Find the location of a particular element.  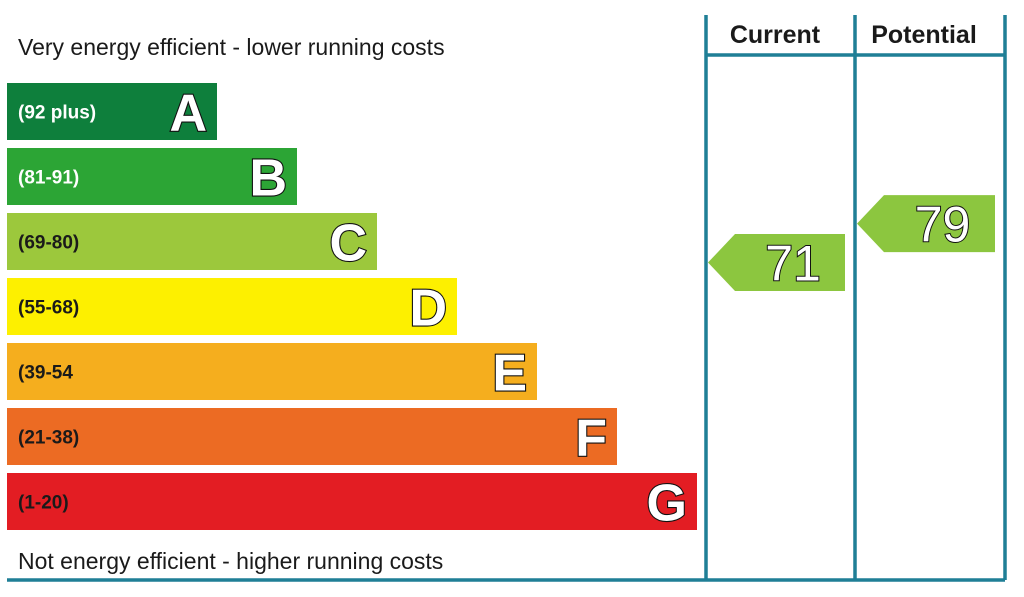

band-range-c: (69-80) is located at coordinates (48, 243).